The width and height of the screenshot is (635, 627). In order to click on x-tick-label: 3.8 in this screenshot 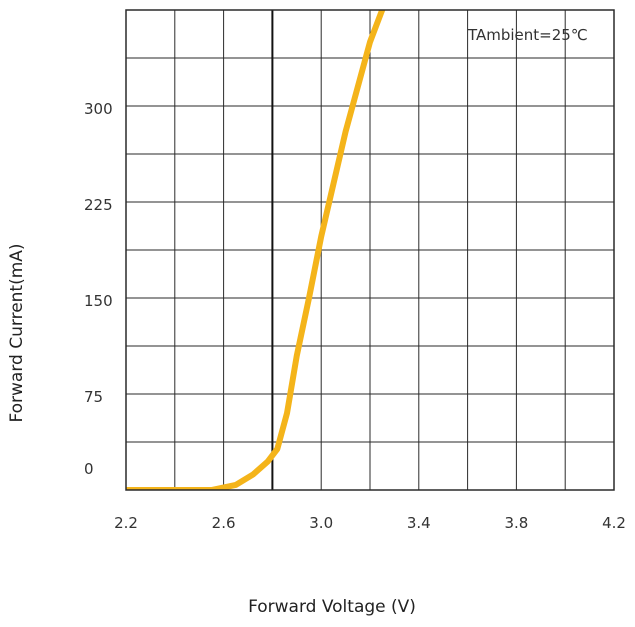, I will do `click(516, 523)`.